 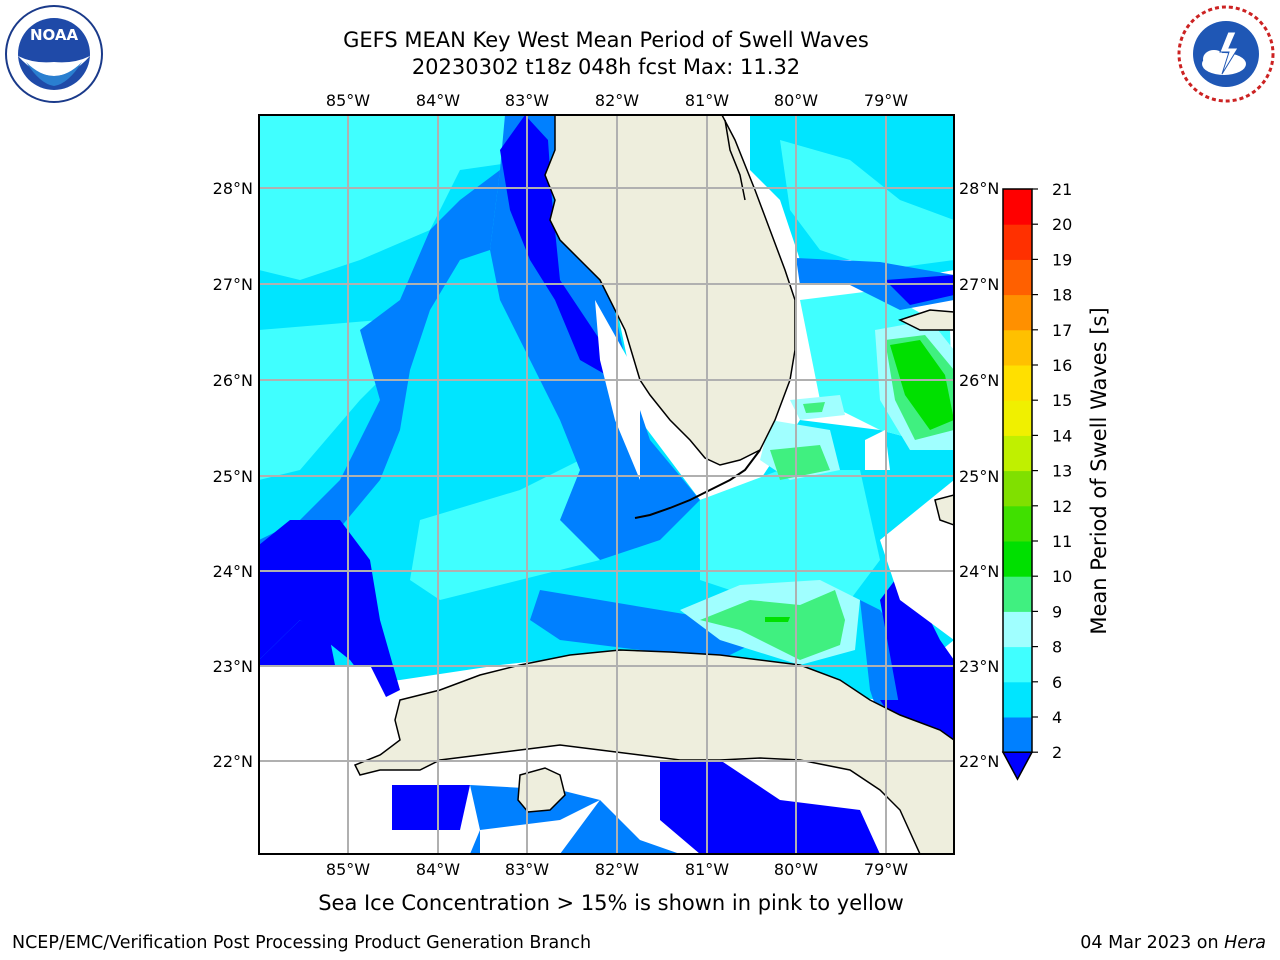 What do you see at coordinates (1057, 682) in the screenshot?
I see `colorbar-tick-label: 6` at bounding box center [1057, 682].